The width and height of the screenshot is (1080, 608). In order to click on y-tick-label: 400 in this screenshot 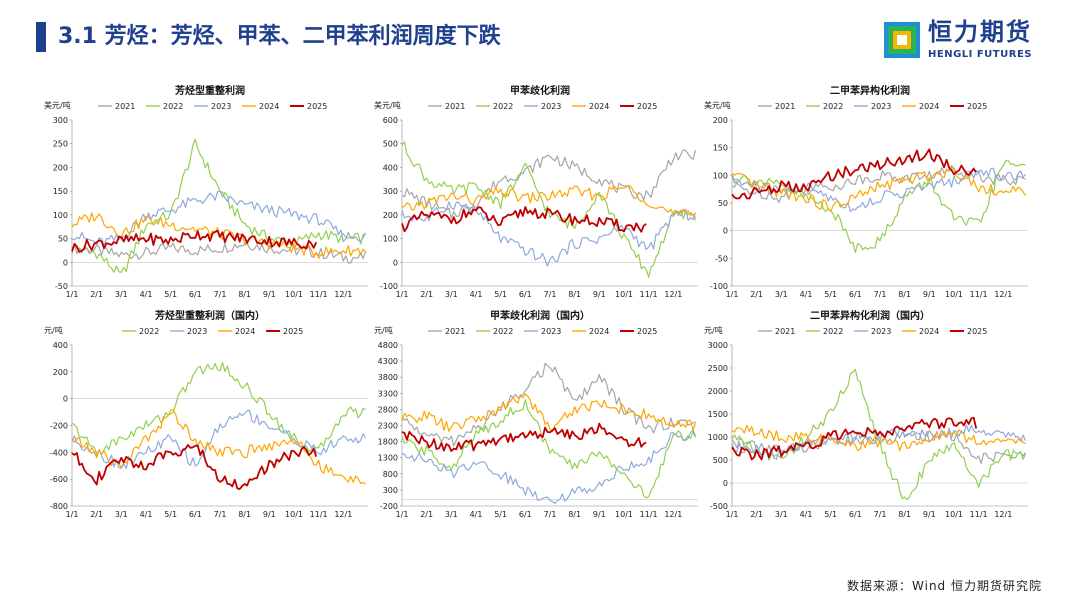, I will do `click(390, 167)`.